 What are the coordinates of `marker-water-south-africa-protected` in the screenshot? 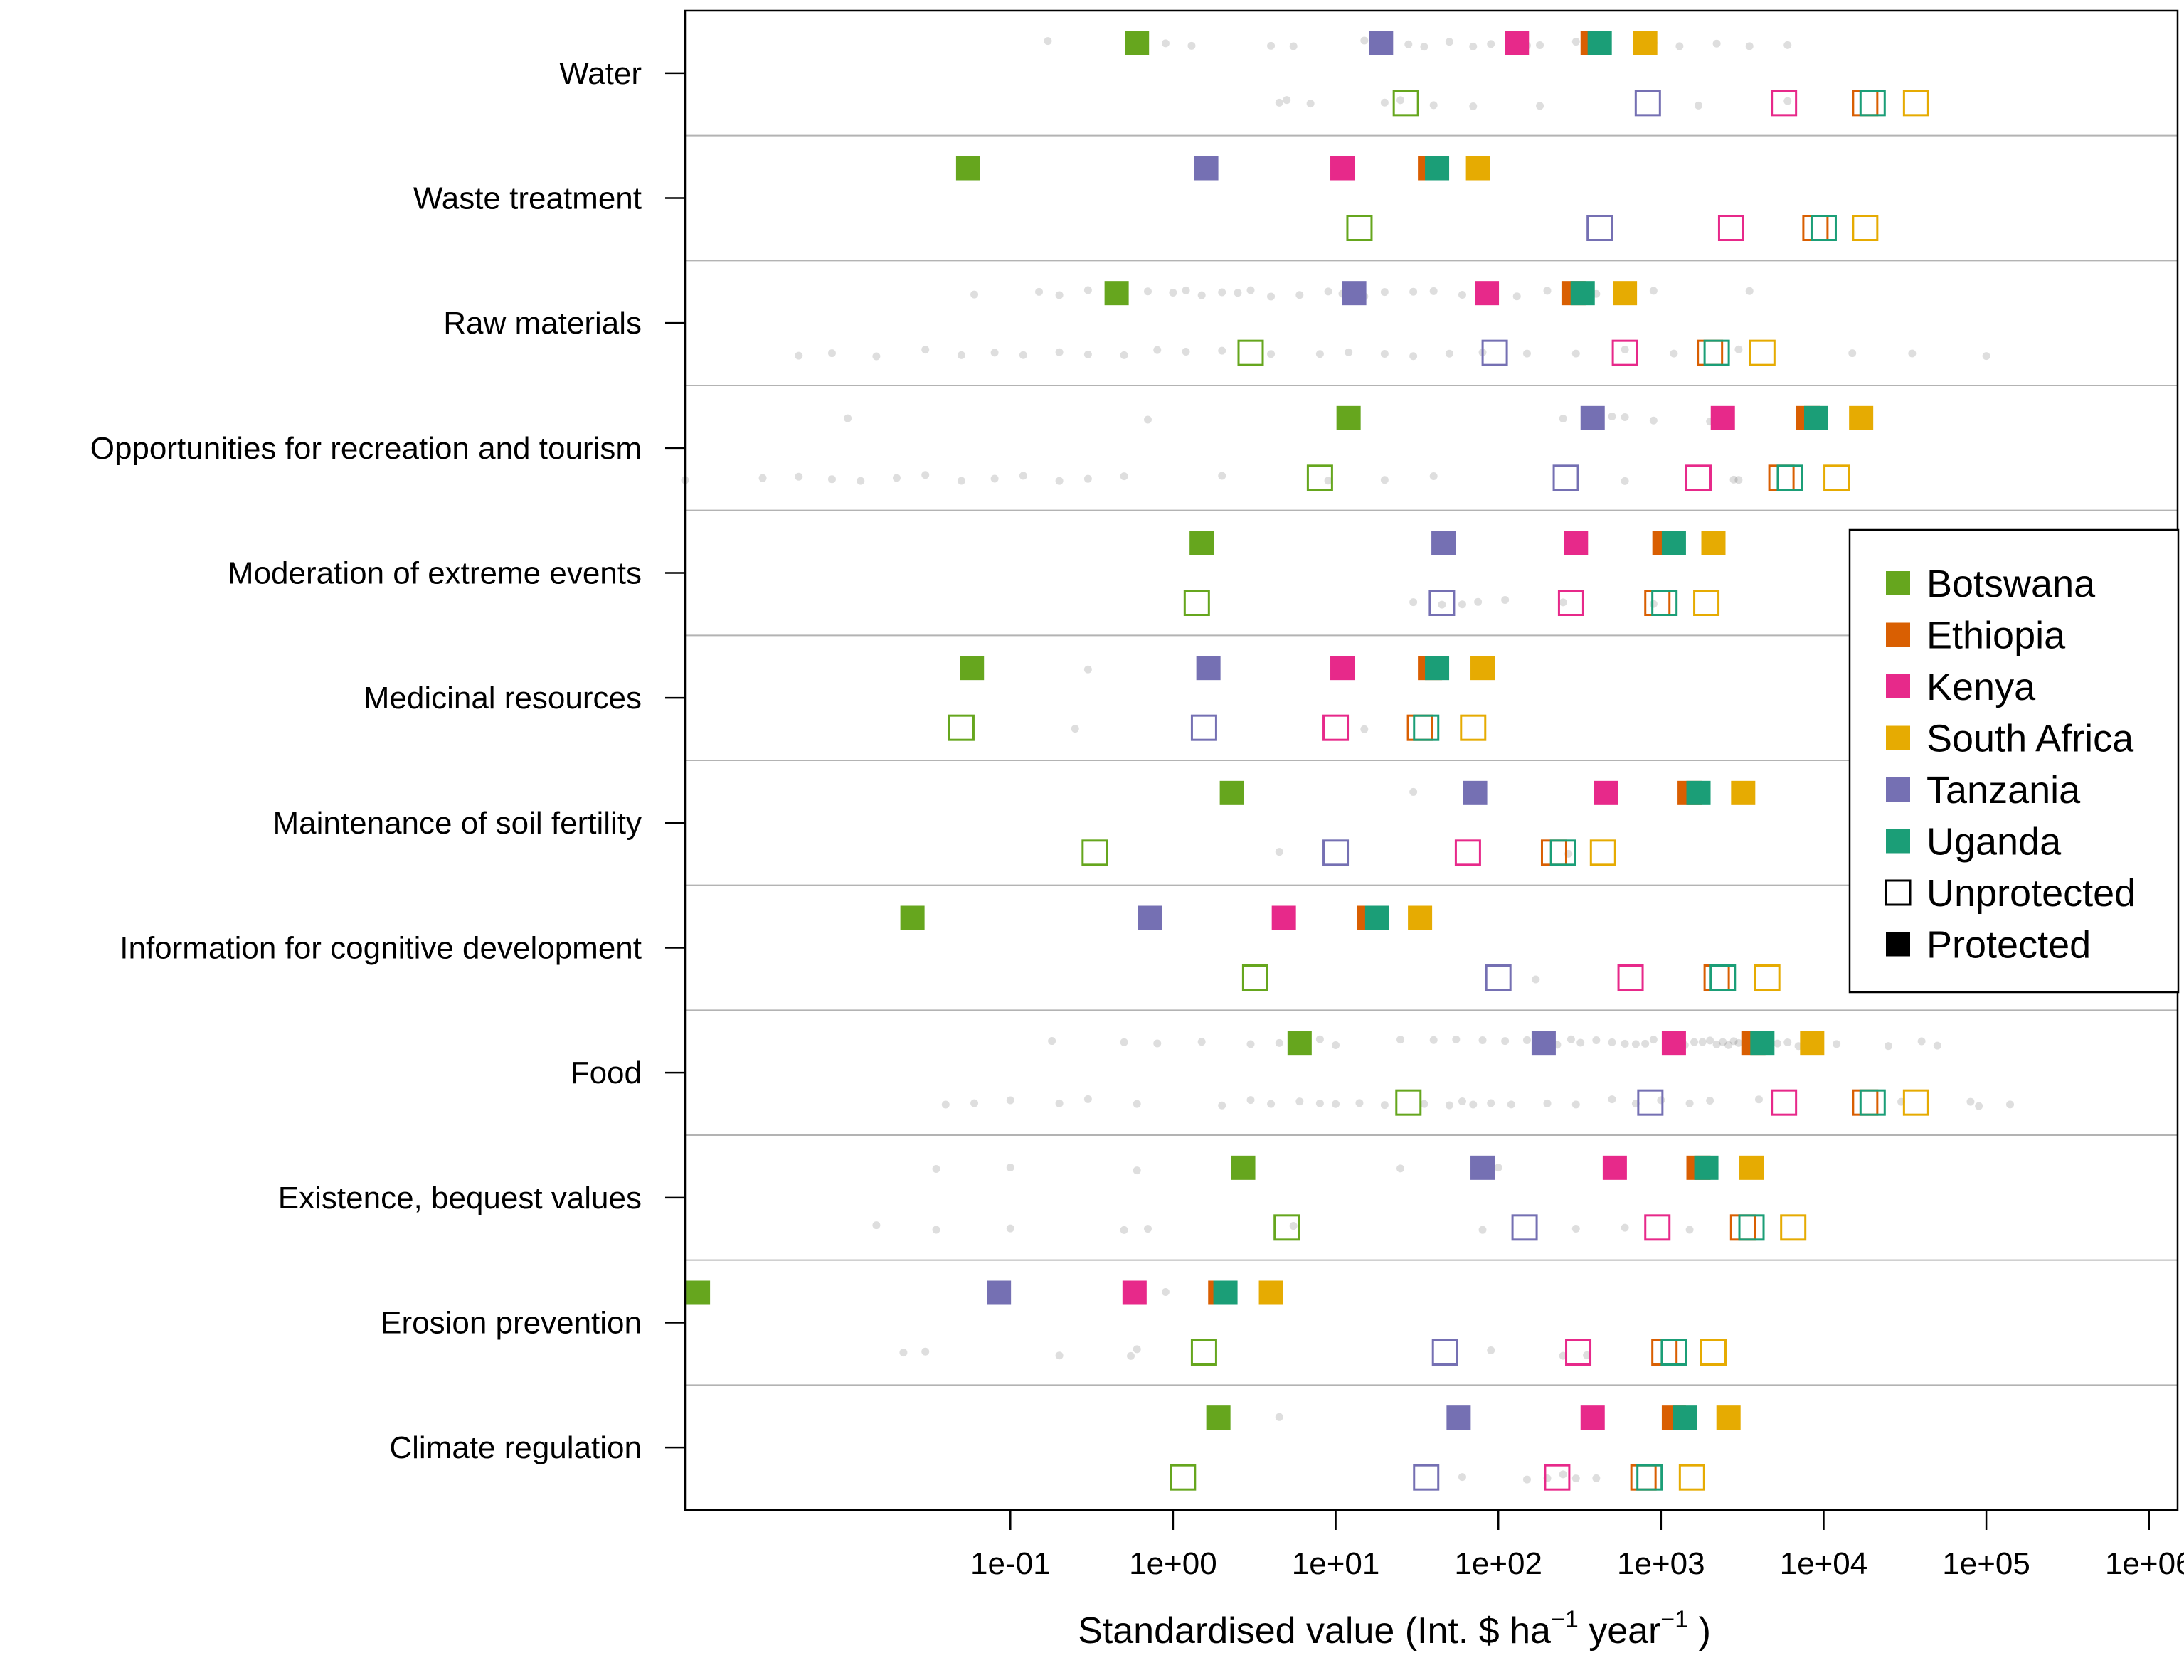 It's located at (1645, 43).